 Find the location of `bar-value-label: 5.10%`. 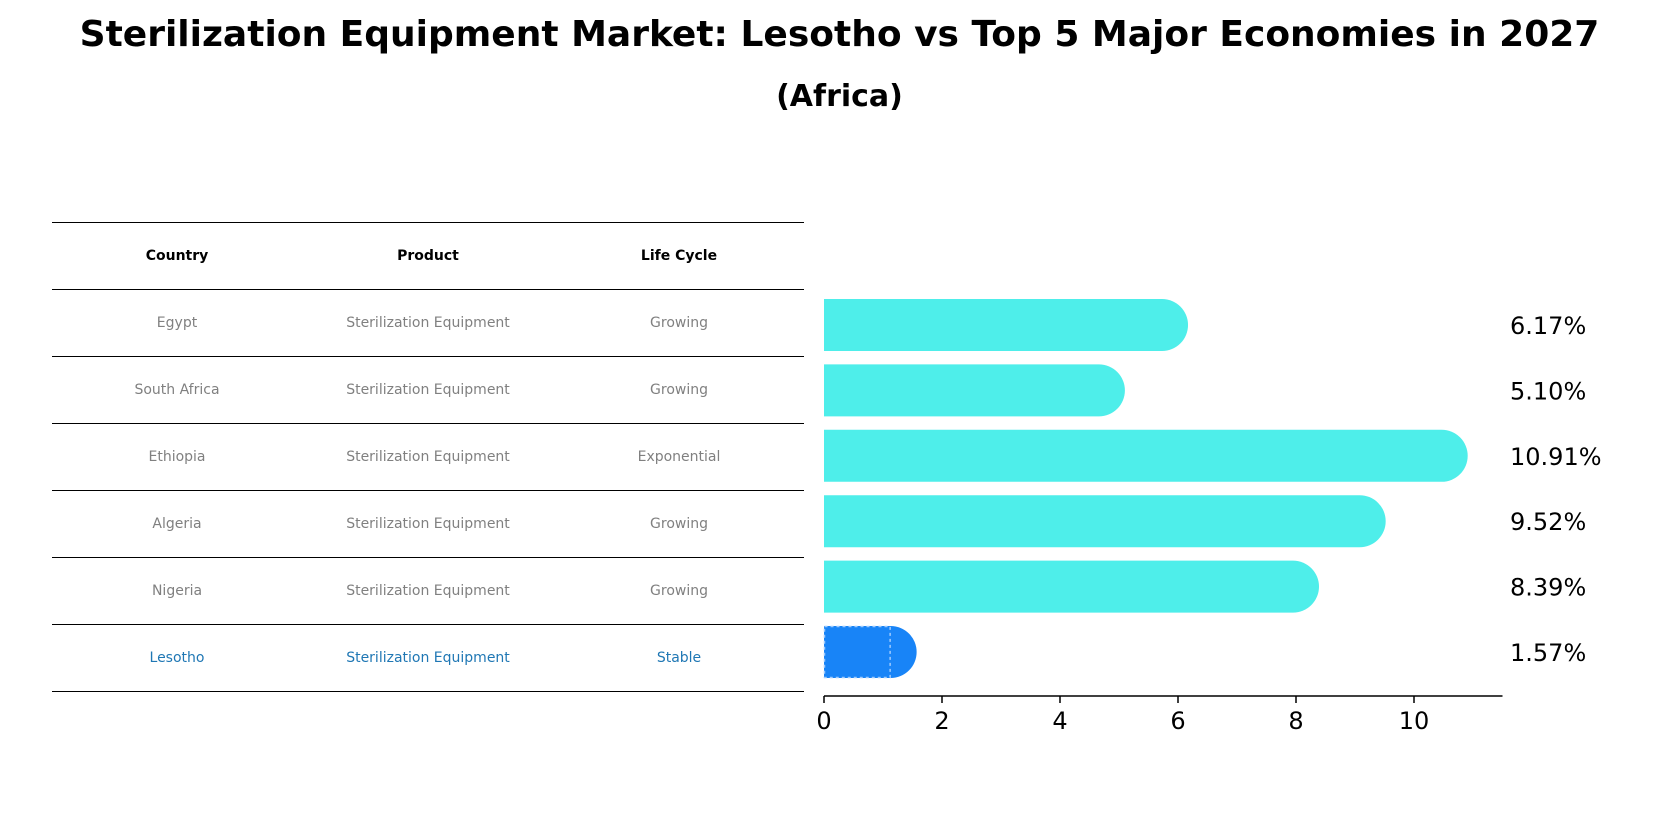

bar-value-label: 5.10% is located at coordinates (1548, 391).